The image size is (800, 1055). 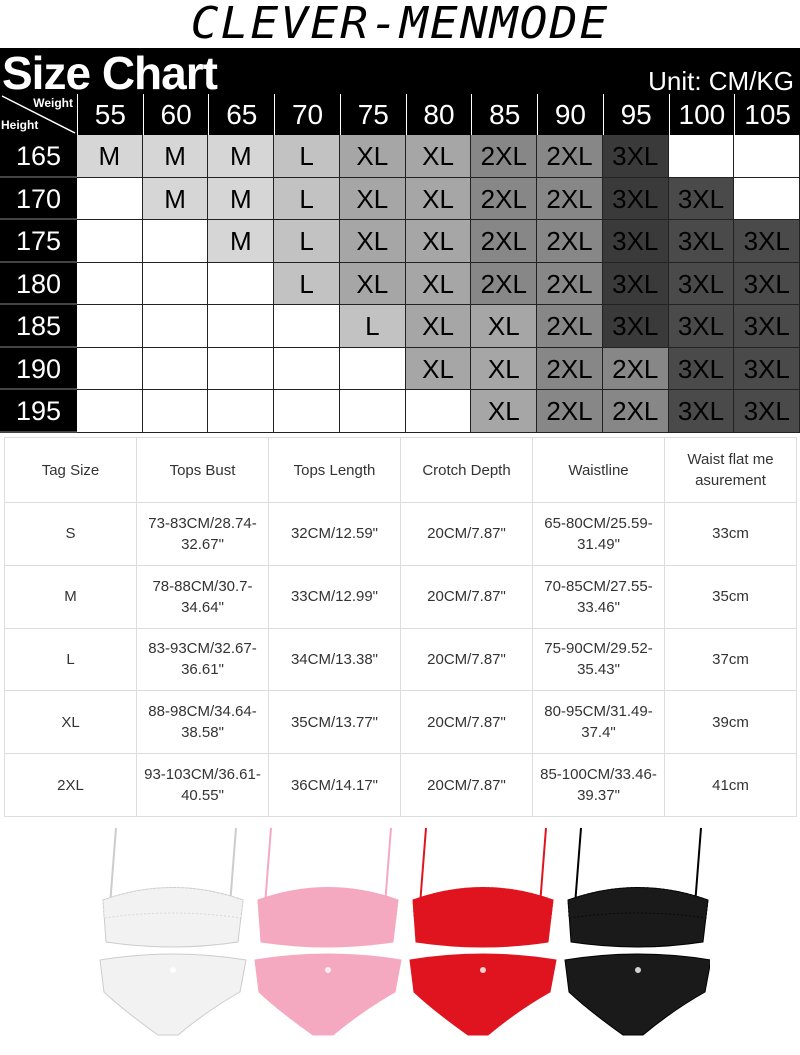 I want to click on weight-header: 55, so click(x=110, y=114).